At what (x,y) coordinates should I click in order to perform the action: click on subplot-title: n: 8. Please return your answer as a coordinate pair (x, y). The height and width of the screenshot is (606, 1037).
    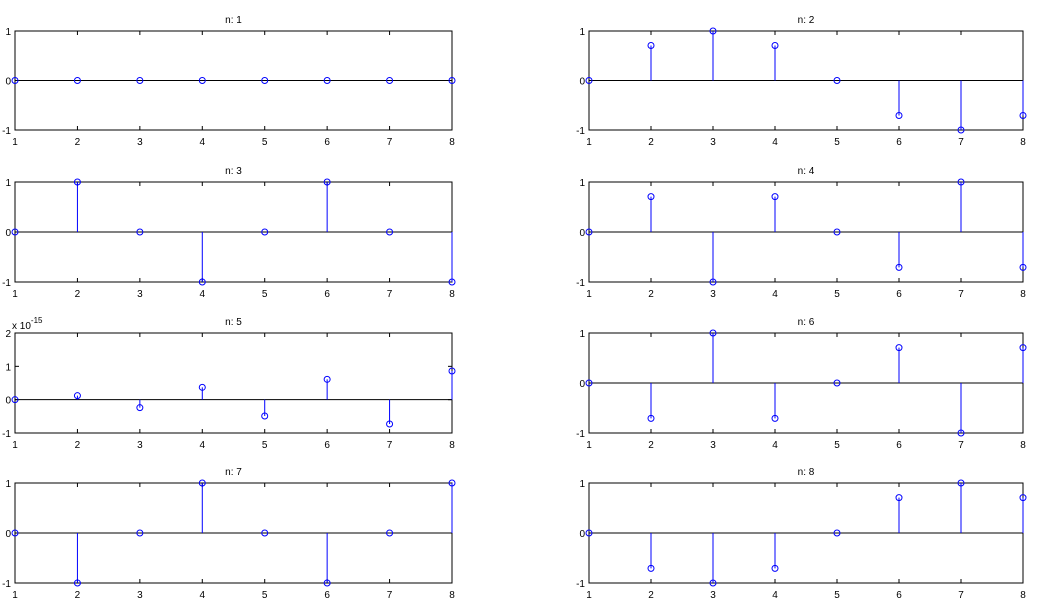
    Looking at the image, I should click on (806, 472).